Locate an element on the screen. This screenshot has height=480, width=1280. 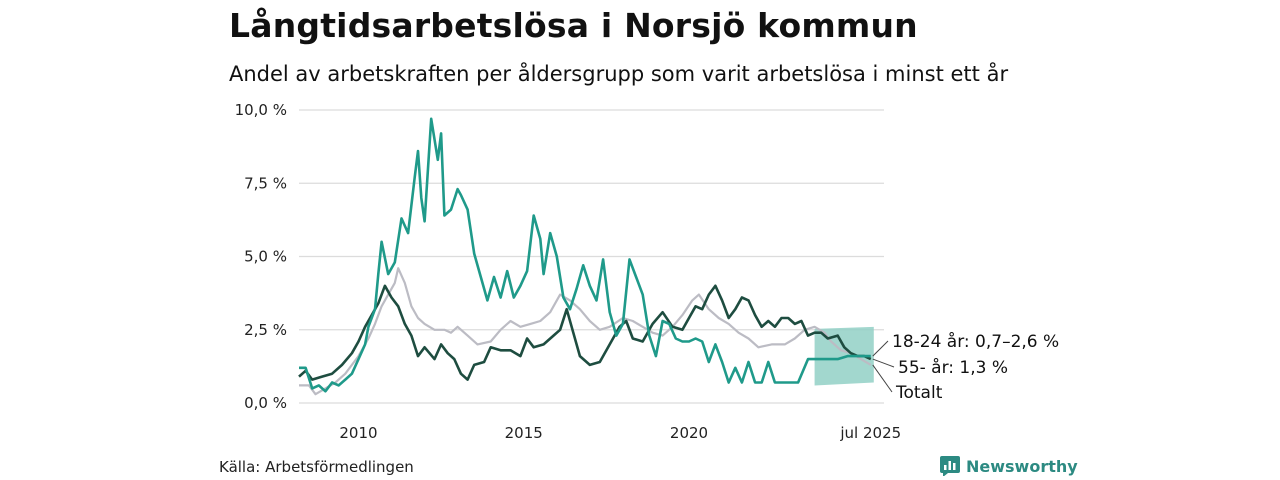
series-line-total is located at coordinates (585, 331).